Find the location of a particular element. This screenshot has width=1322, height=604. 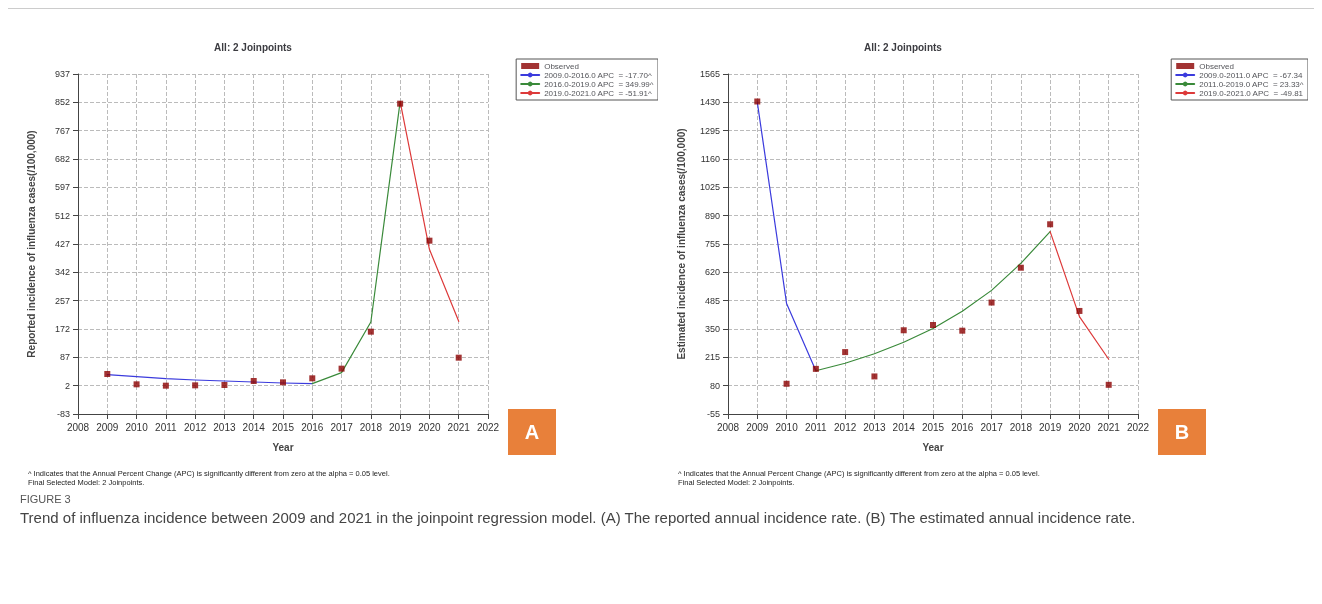

y-tick-label: 755 is located at coordinates (712, 244).